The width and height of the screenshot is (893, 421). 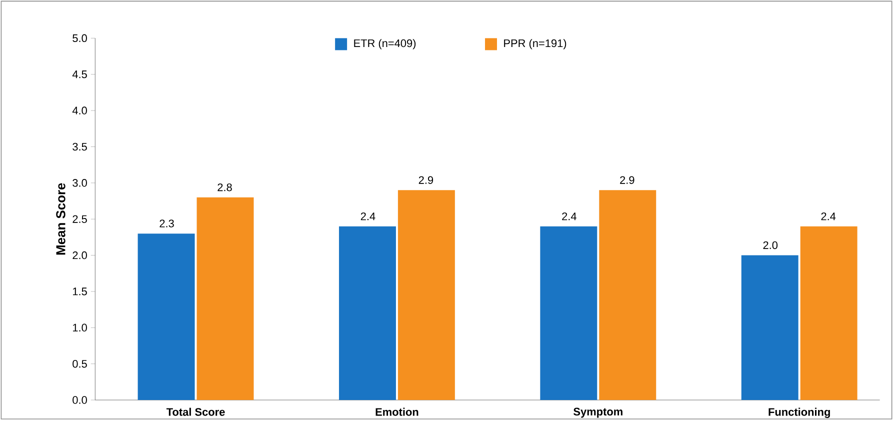 I want to click on y-tick-label: 4.5, so click(x=79, y=74).